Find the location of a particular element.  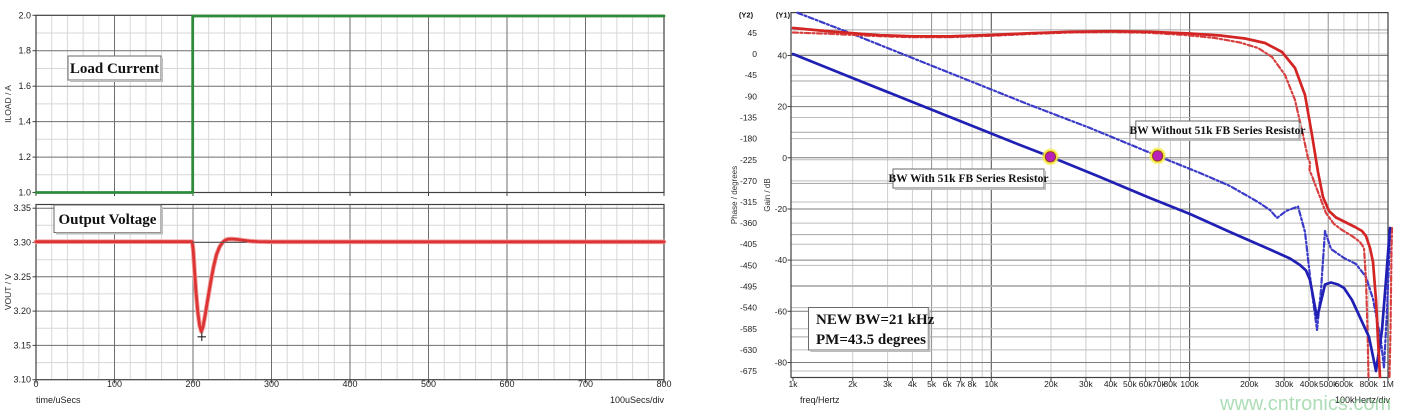

svg-text: -360 is located at coordinates (748, 223).